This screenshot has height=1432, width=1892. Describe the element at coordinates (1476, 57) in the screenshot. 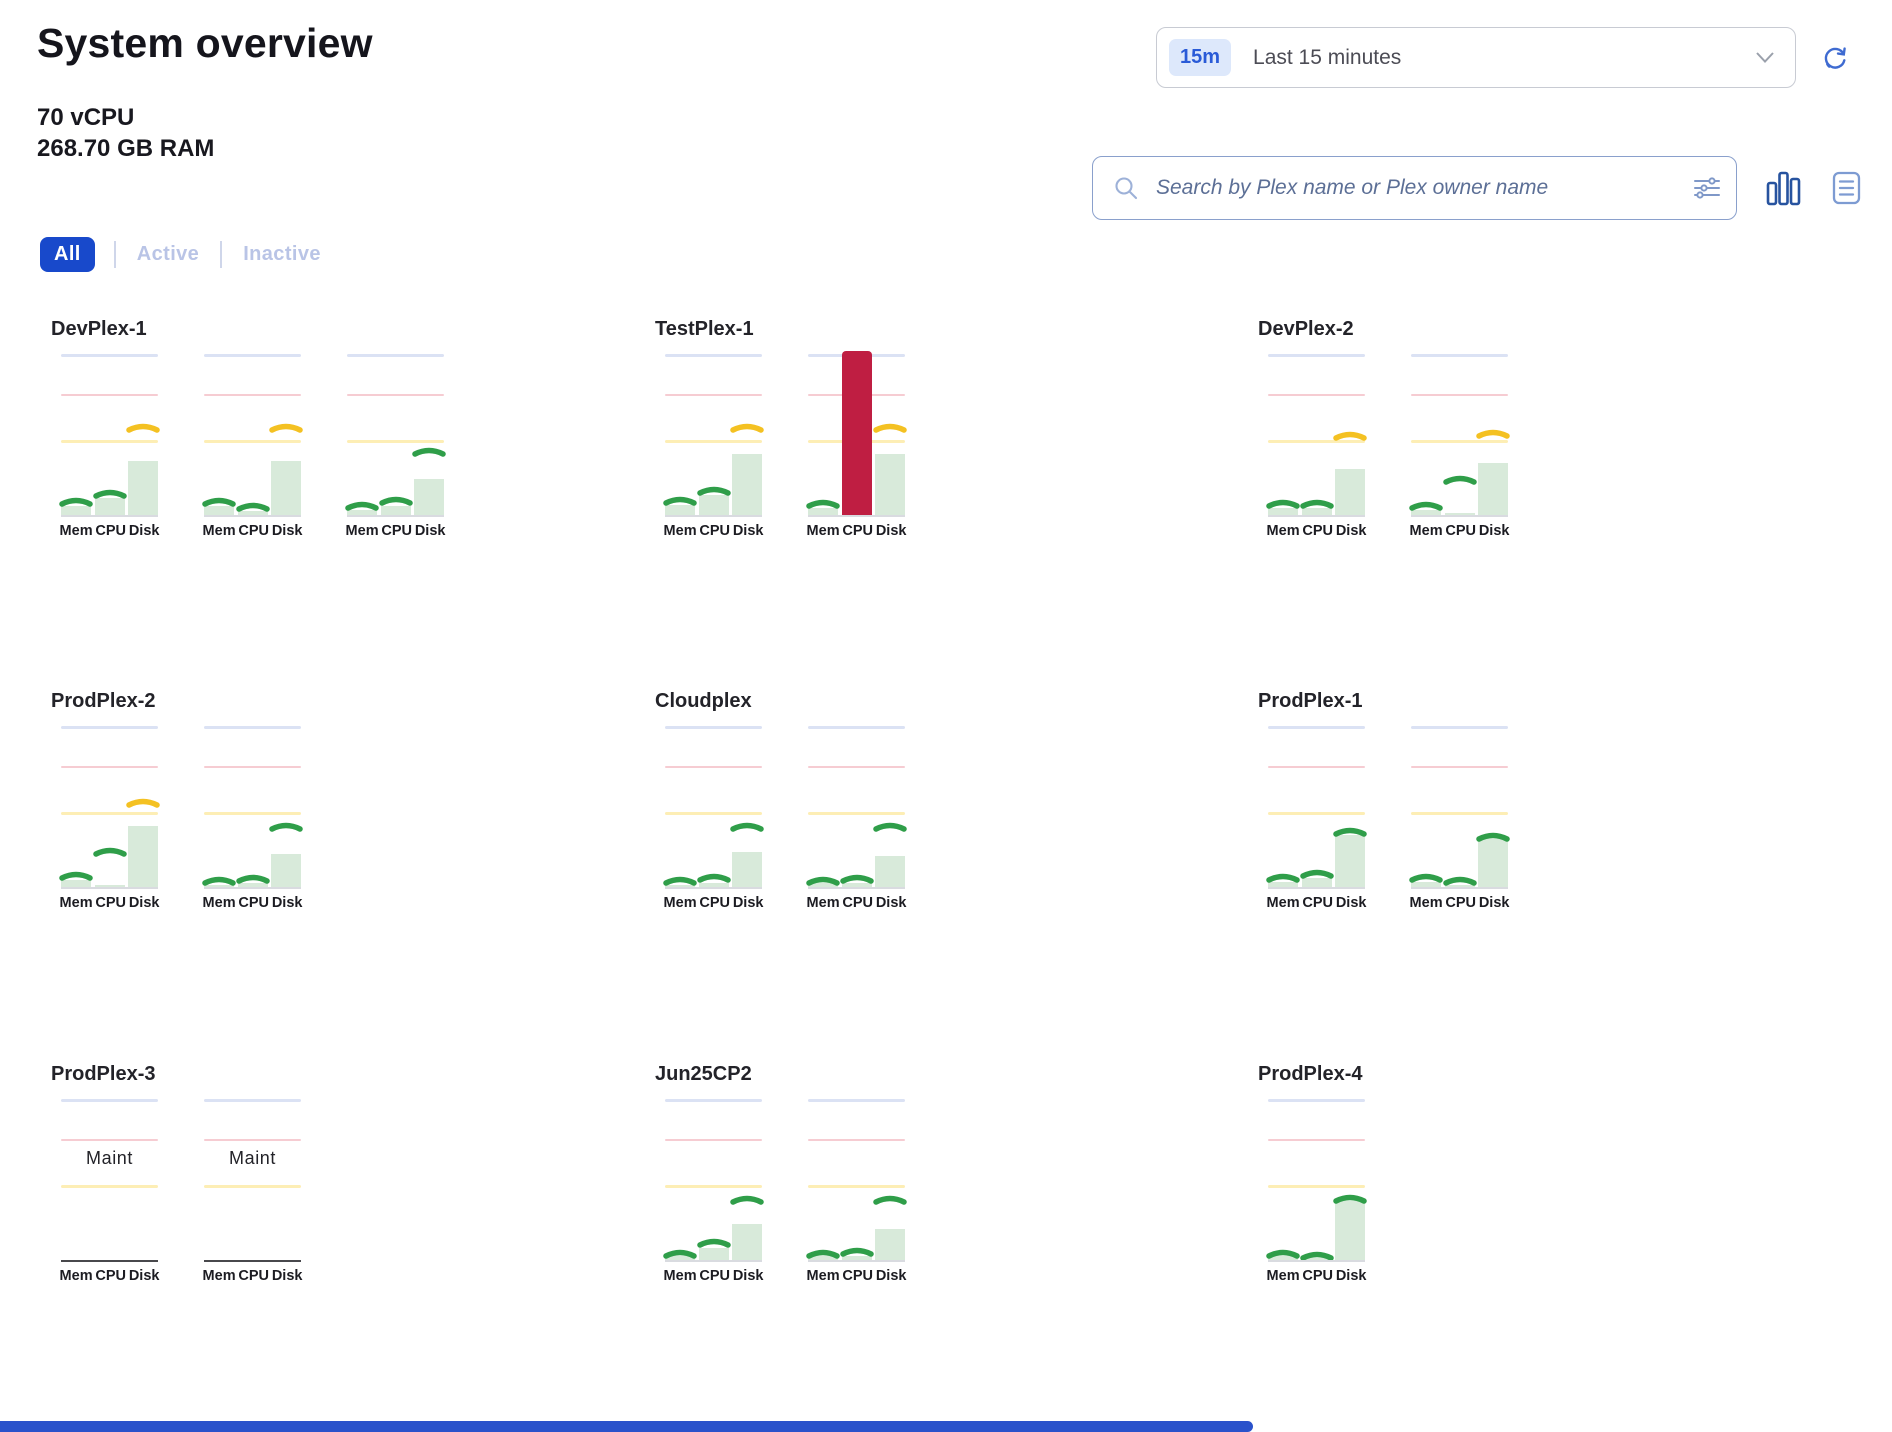

I see `time-range-select: 15m Last 15 minutes` at that location.